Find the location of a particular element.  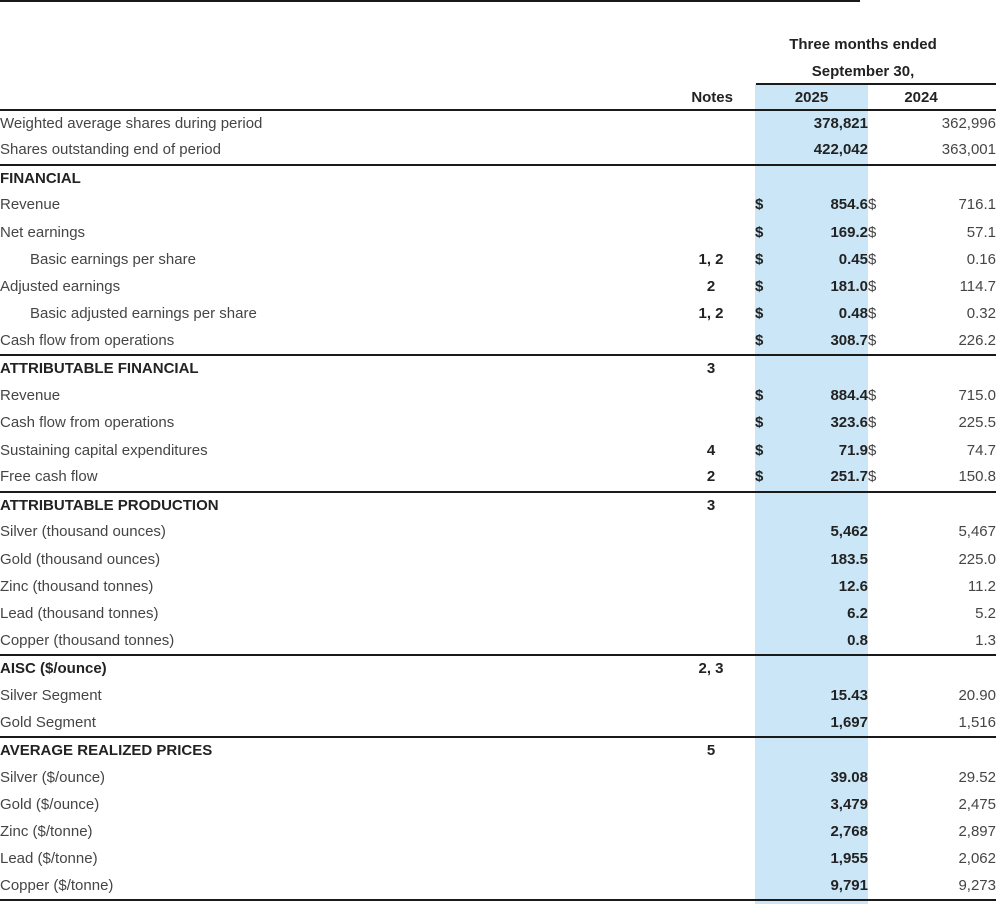

value-2024: 20.90 is located at coordinates (977, 695).